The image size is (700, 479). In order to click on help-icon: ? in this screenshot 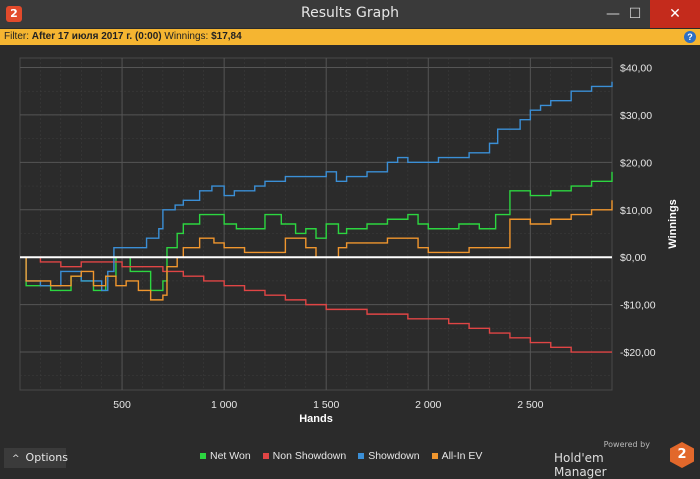, I will do `click(690, 37)`.